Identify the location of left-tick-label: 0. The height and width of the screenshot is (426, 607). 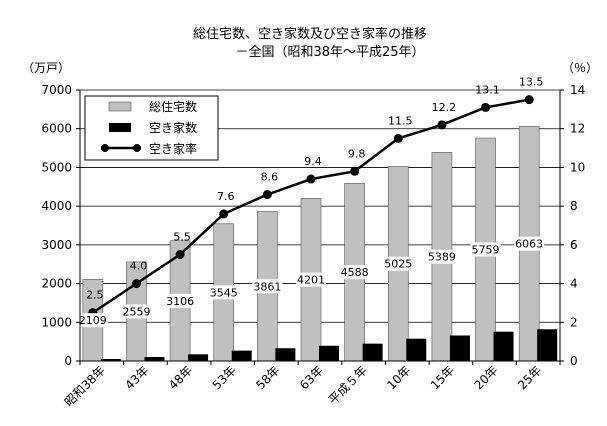
(68, 361).